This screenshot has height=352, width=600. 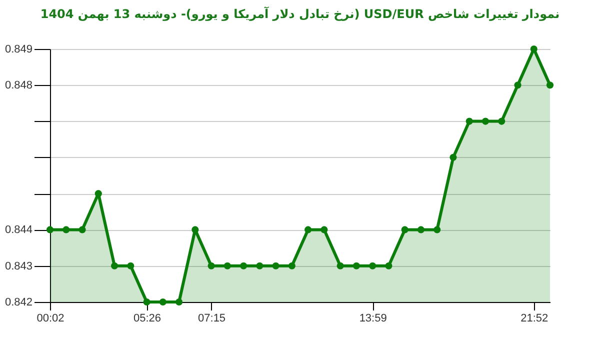 What do you see at coordinates (534, 318) in the screenshot?
I see `x-tick-label: 21:52` at bounding box center [534, 318].